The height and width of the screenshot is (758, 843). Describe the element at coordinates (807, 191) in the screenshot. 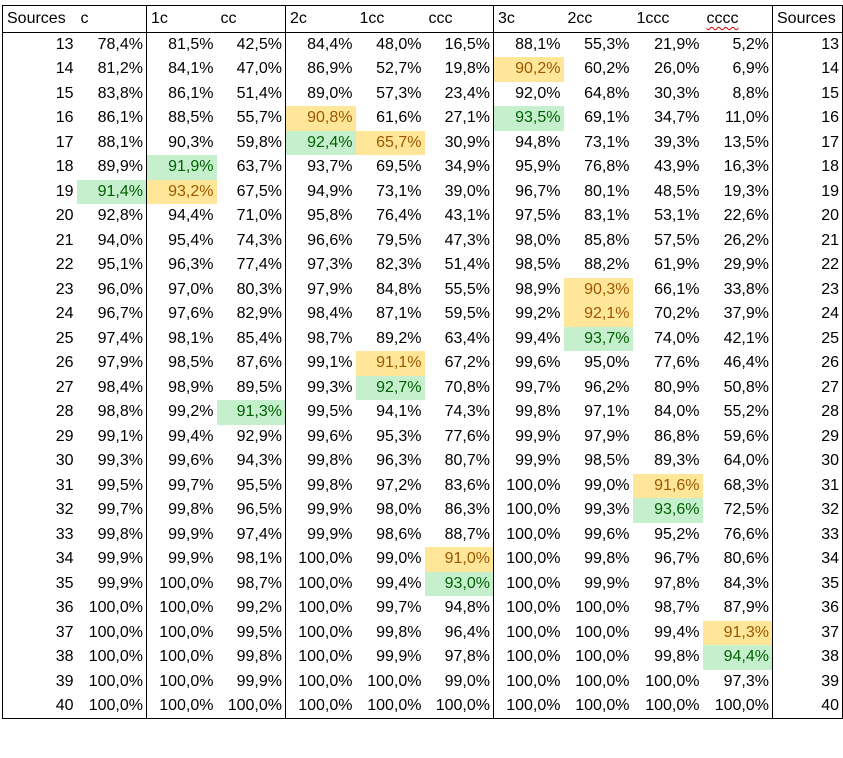

I see `sources-cell-right: 19` at that location.